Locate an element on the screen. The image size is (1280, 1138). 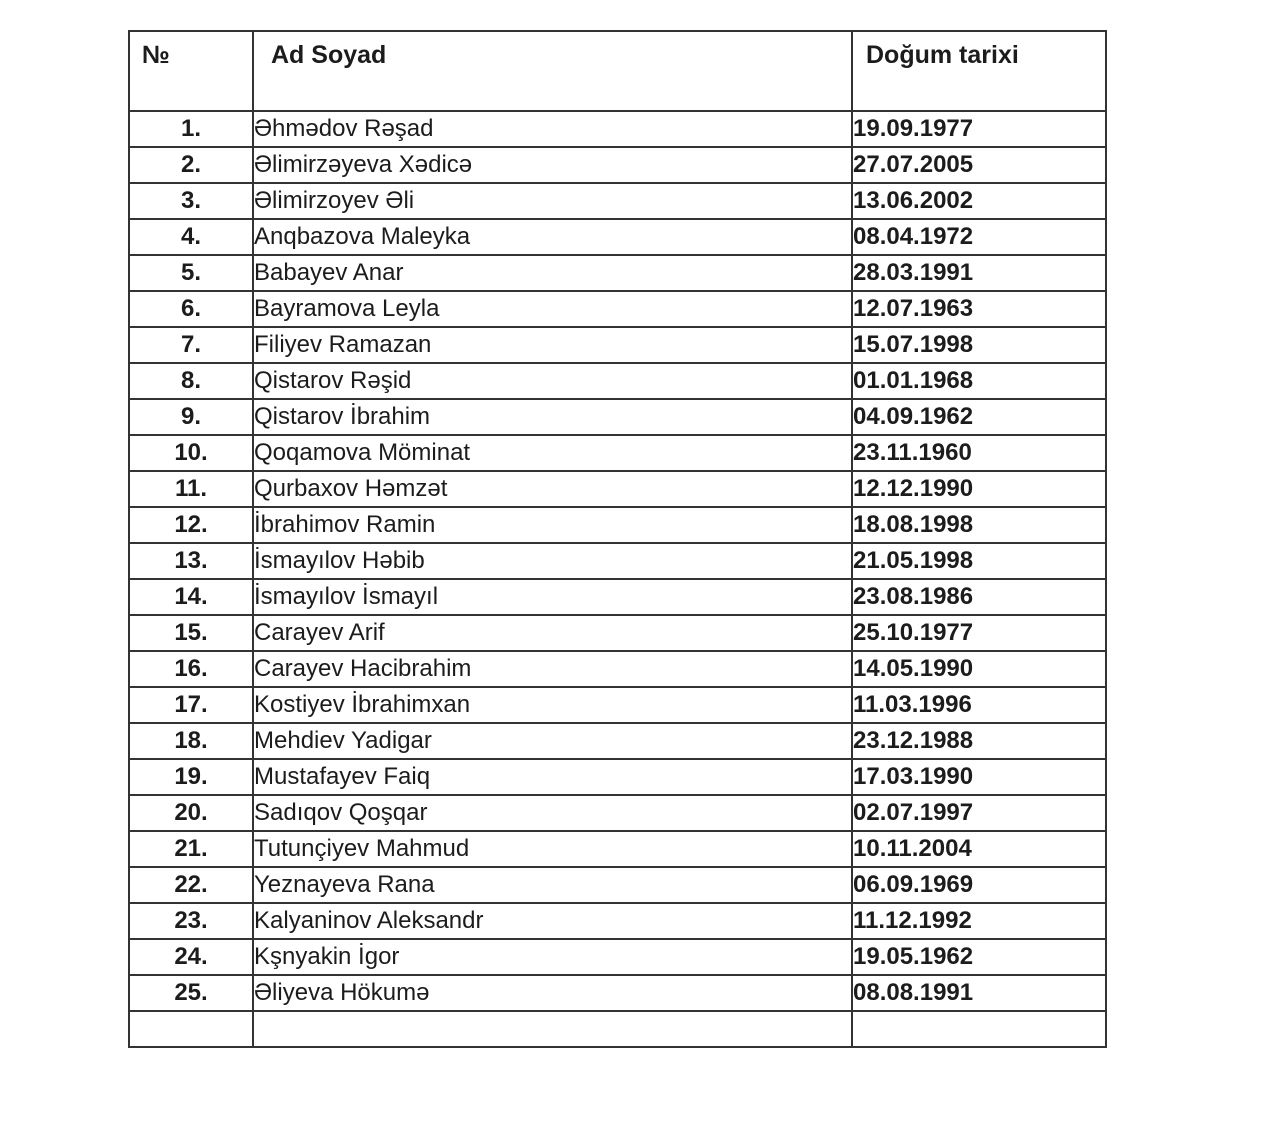
birthdate-cell: 23.08.1986 is located at coordinates (979, 597).